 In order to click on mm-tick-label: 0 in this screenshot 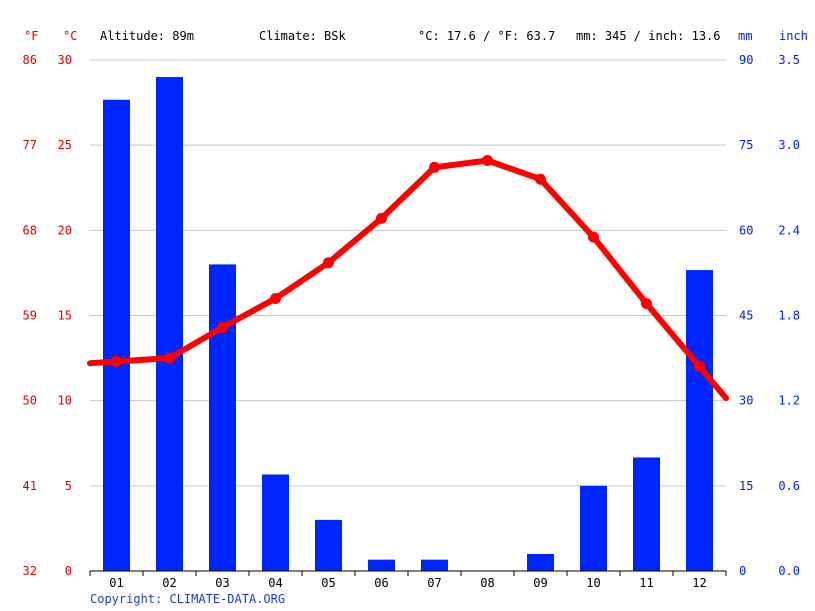, I will do `click(742, 571)`.